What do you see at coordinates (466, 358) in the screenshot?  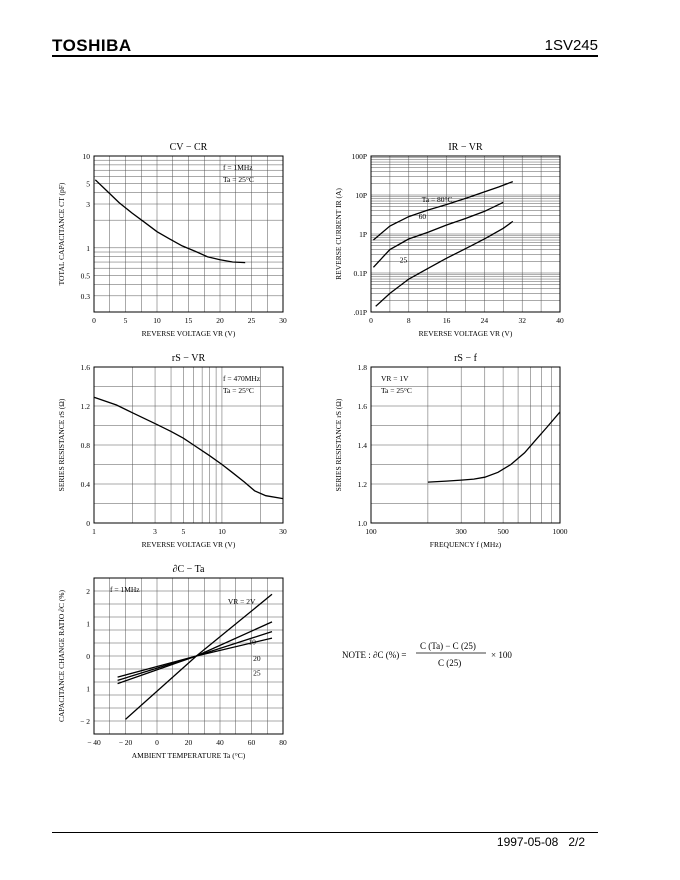 I see `chart-title: rS − f` at bounding box center [466, 358].